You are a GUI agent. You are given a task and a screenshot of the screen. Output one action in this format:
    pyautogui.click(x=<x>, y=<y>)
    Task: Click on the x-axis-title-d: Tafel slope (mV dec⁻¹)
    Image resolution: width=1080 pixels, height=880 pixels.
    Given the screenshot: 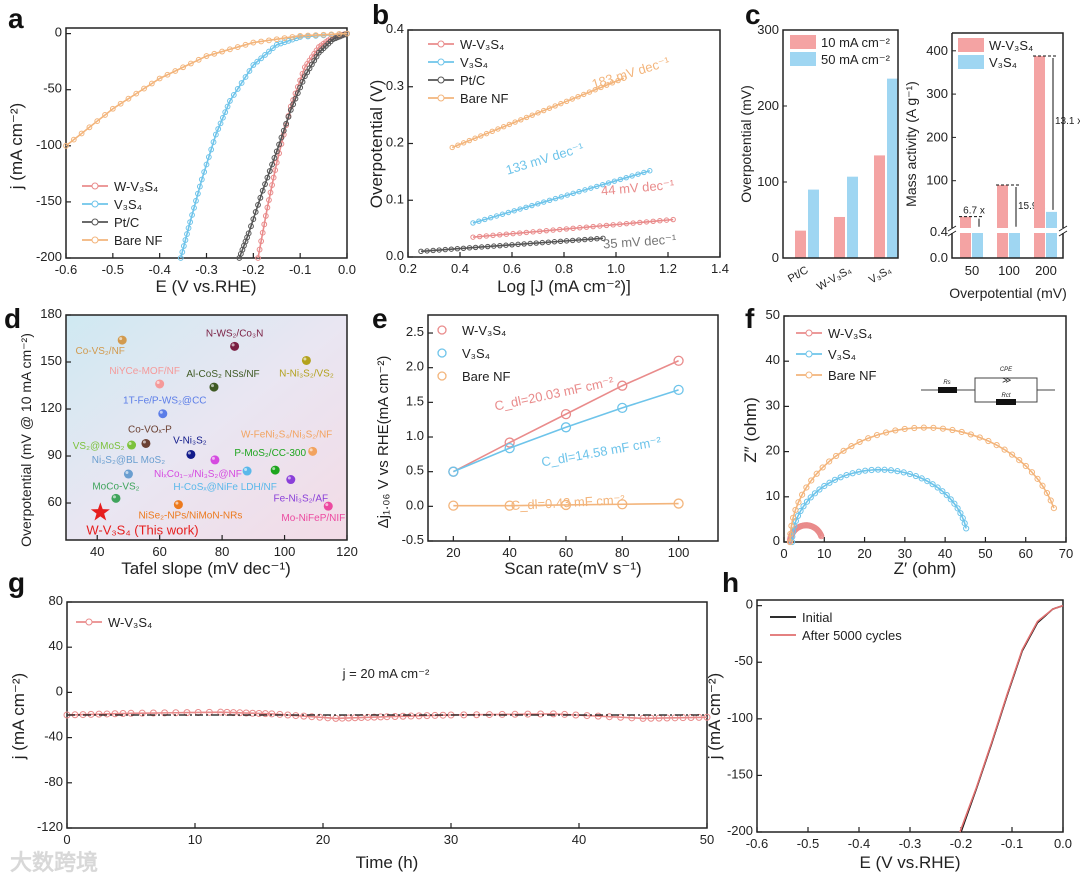 What is the action you would take?
    pyautogui.click(x=206, y=568)
    